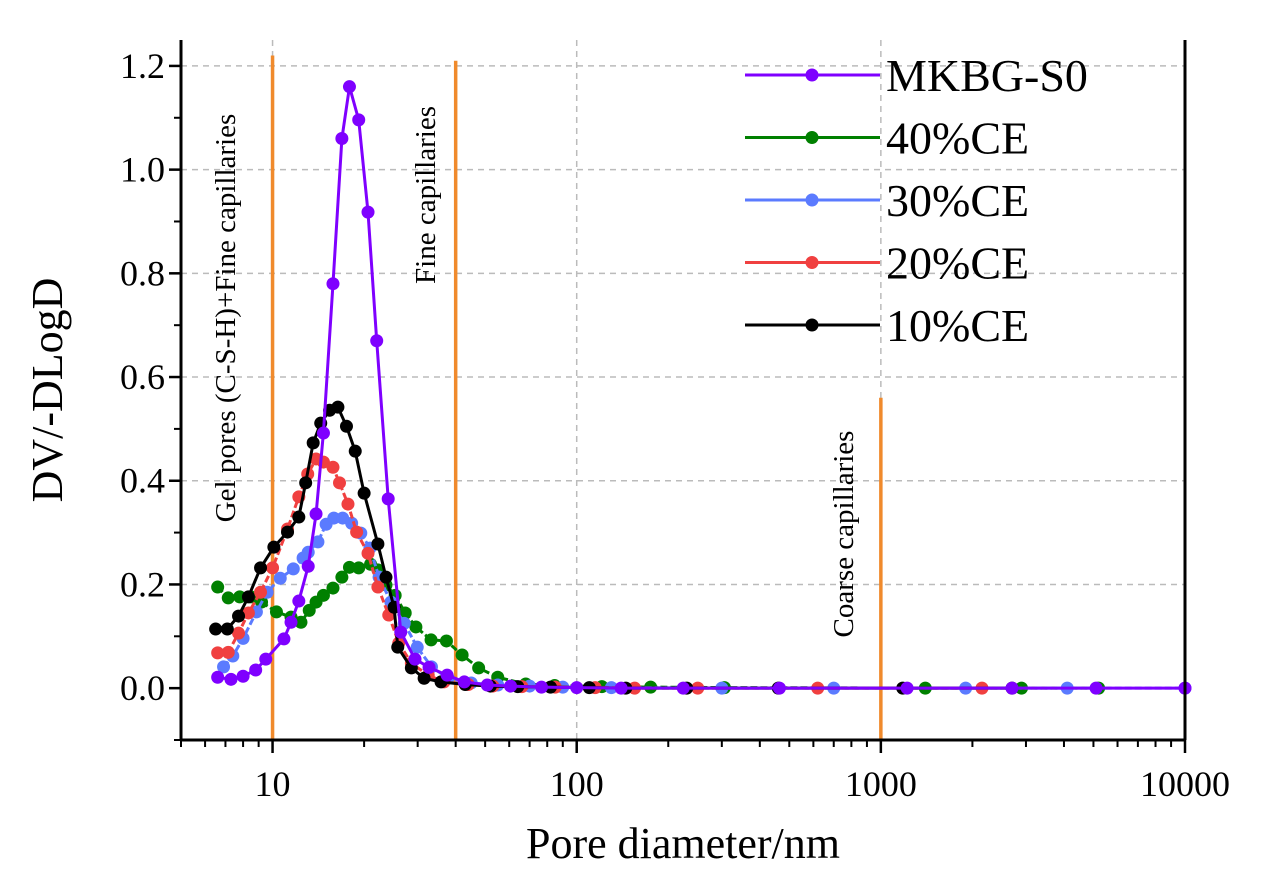 The width and height of the screenshot is (1266, 877). Describe the element at coordinates (142, 273) in the screenshot. I see `y-tick-label: 0.8` at that location.